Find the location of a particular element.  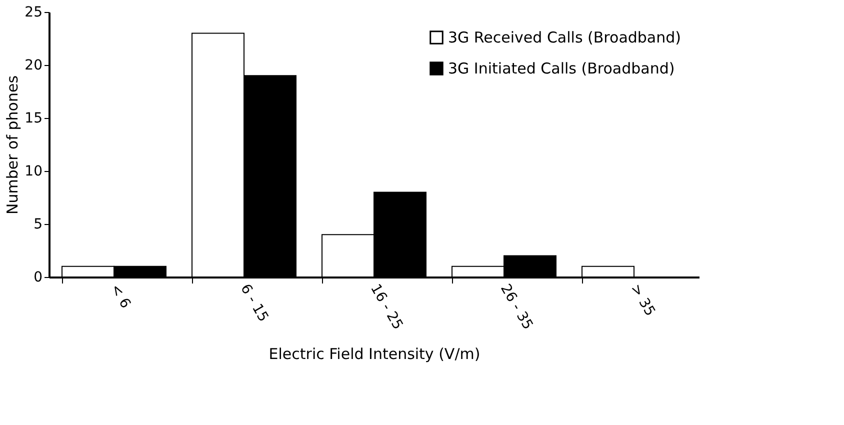

x-tick-label: 26 - 35 is located at coordinates (516, 307).